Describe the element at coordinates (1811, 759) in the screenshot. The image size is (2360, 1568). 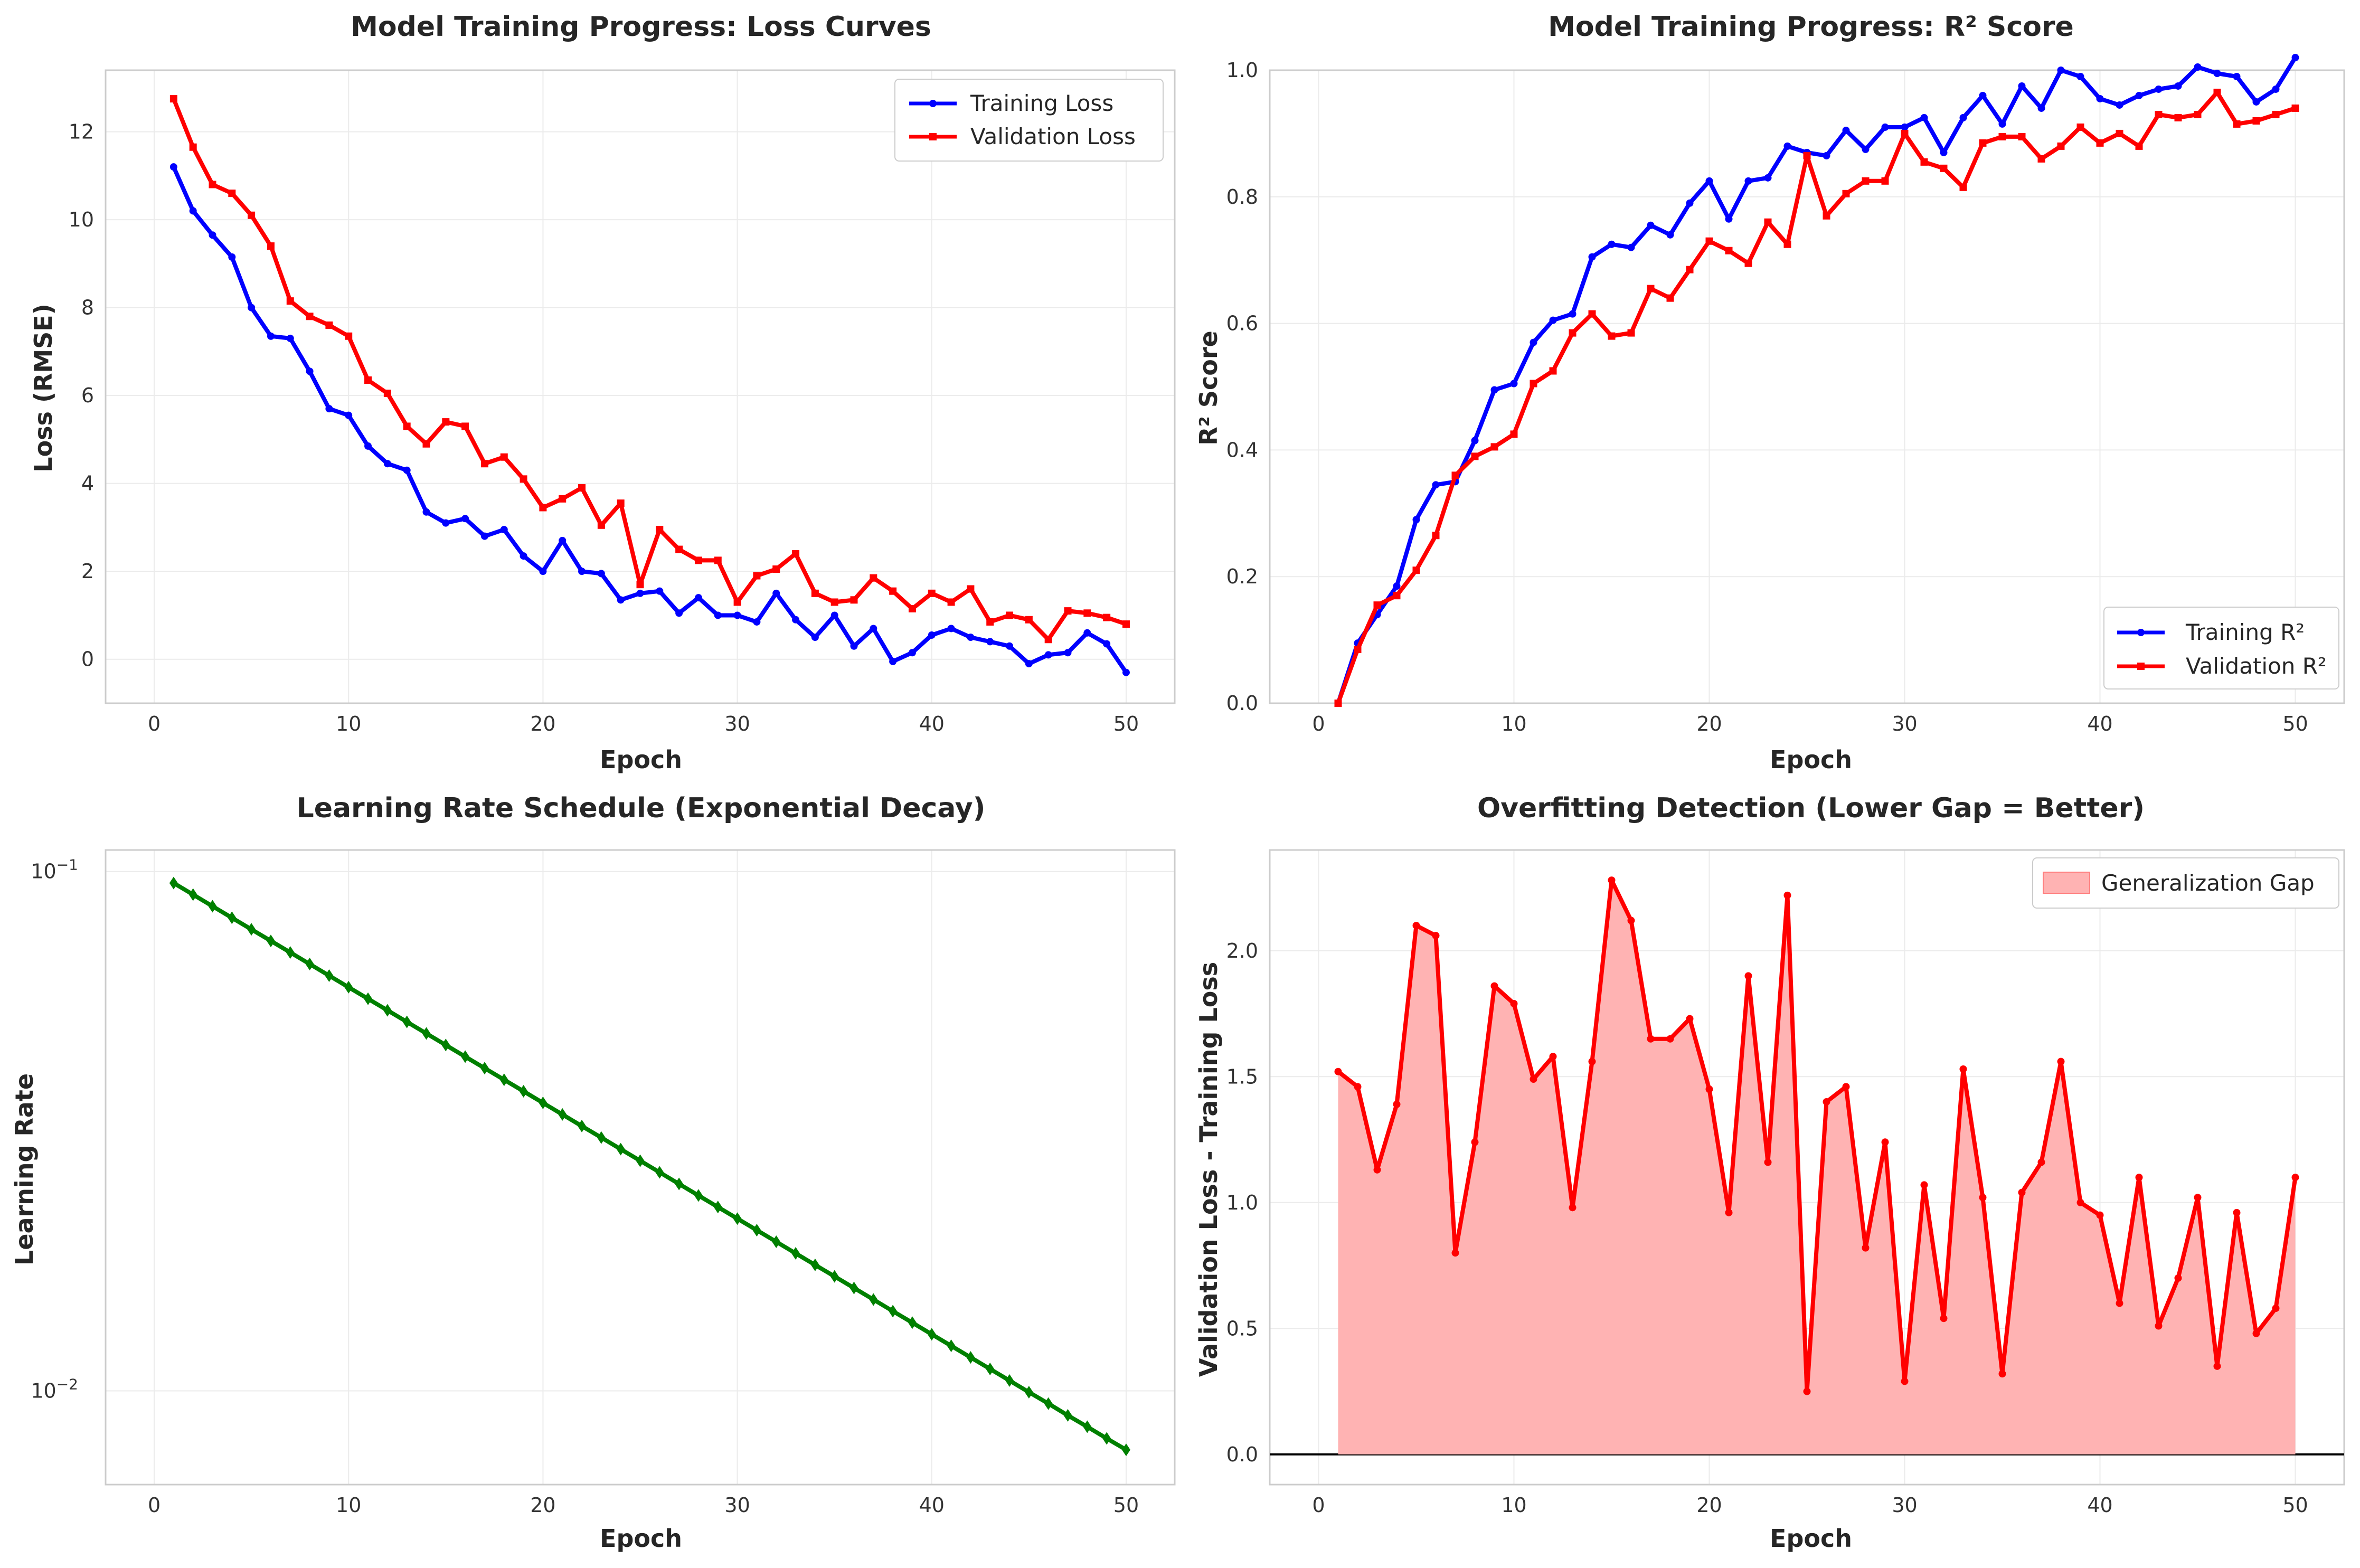
I see `r2-chart-xlabel: Epoch` at that location.